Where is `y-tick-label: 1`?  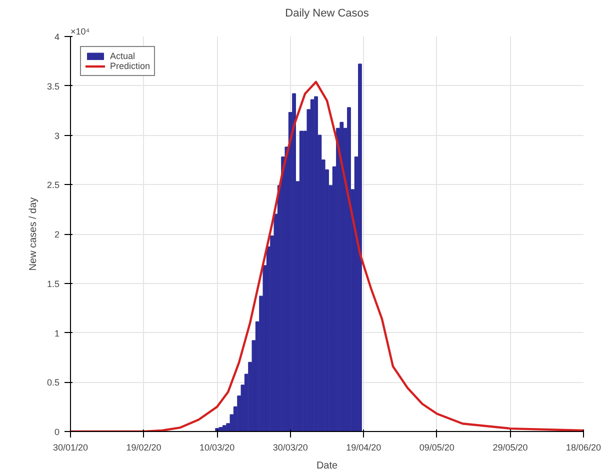 y-tick-label: 1 is located at coordinates (57, 333).